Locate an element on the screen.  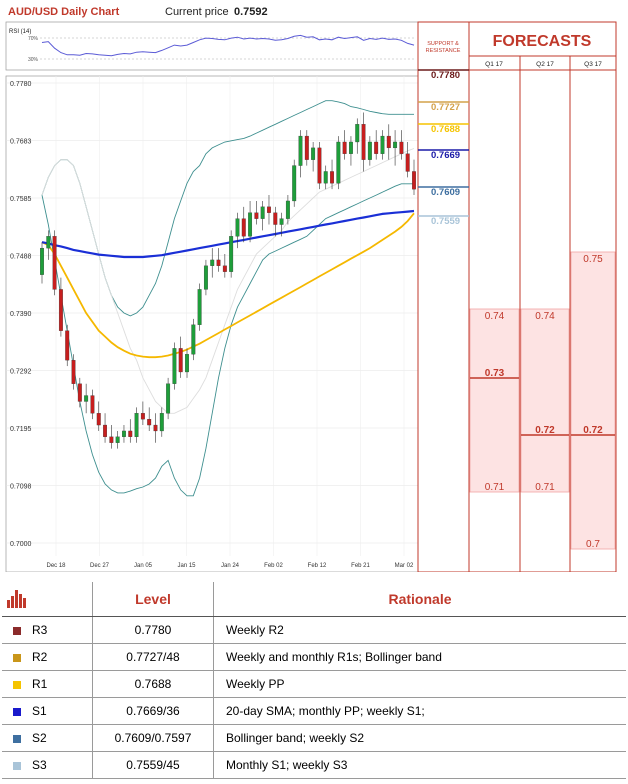
level-rationale: Weekly PP is located at coordinates (419, 684).